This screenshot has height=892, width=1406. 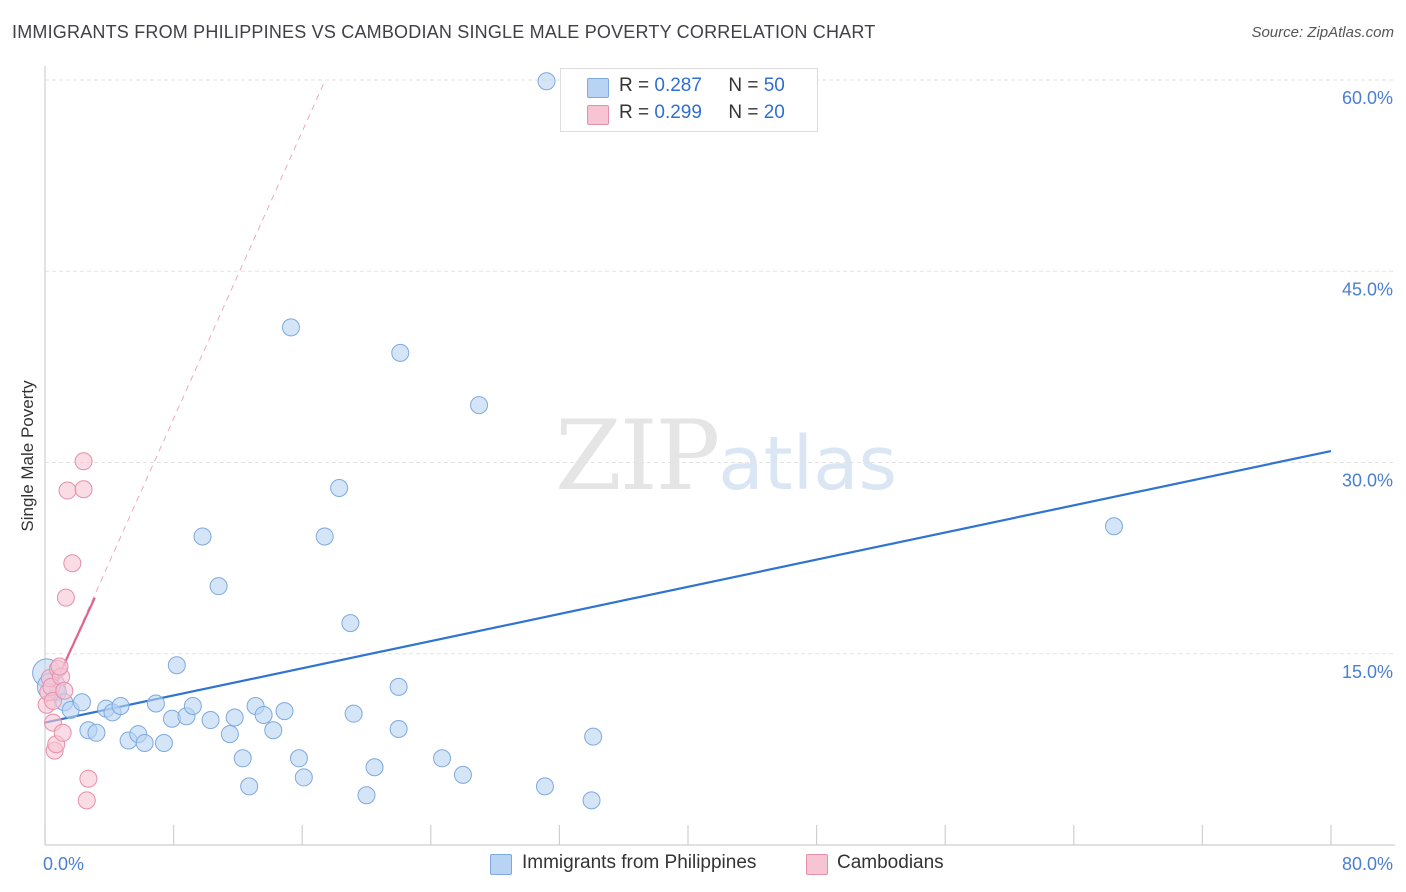 I want to click on cambodians-trend-extension, so click(x=186, y=392).